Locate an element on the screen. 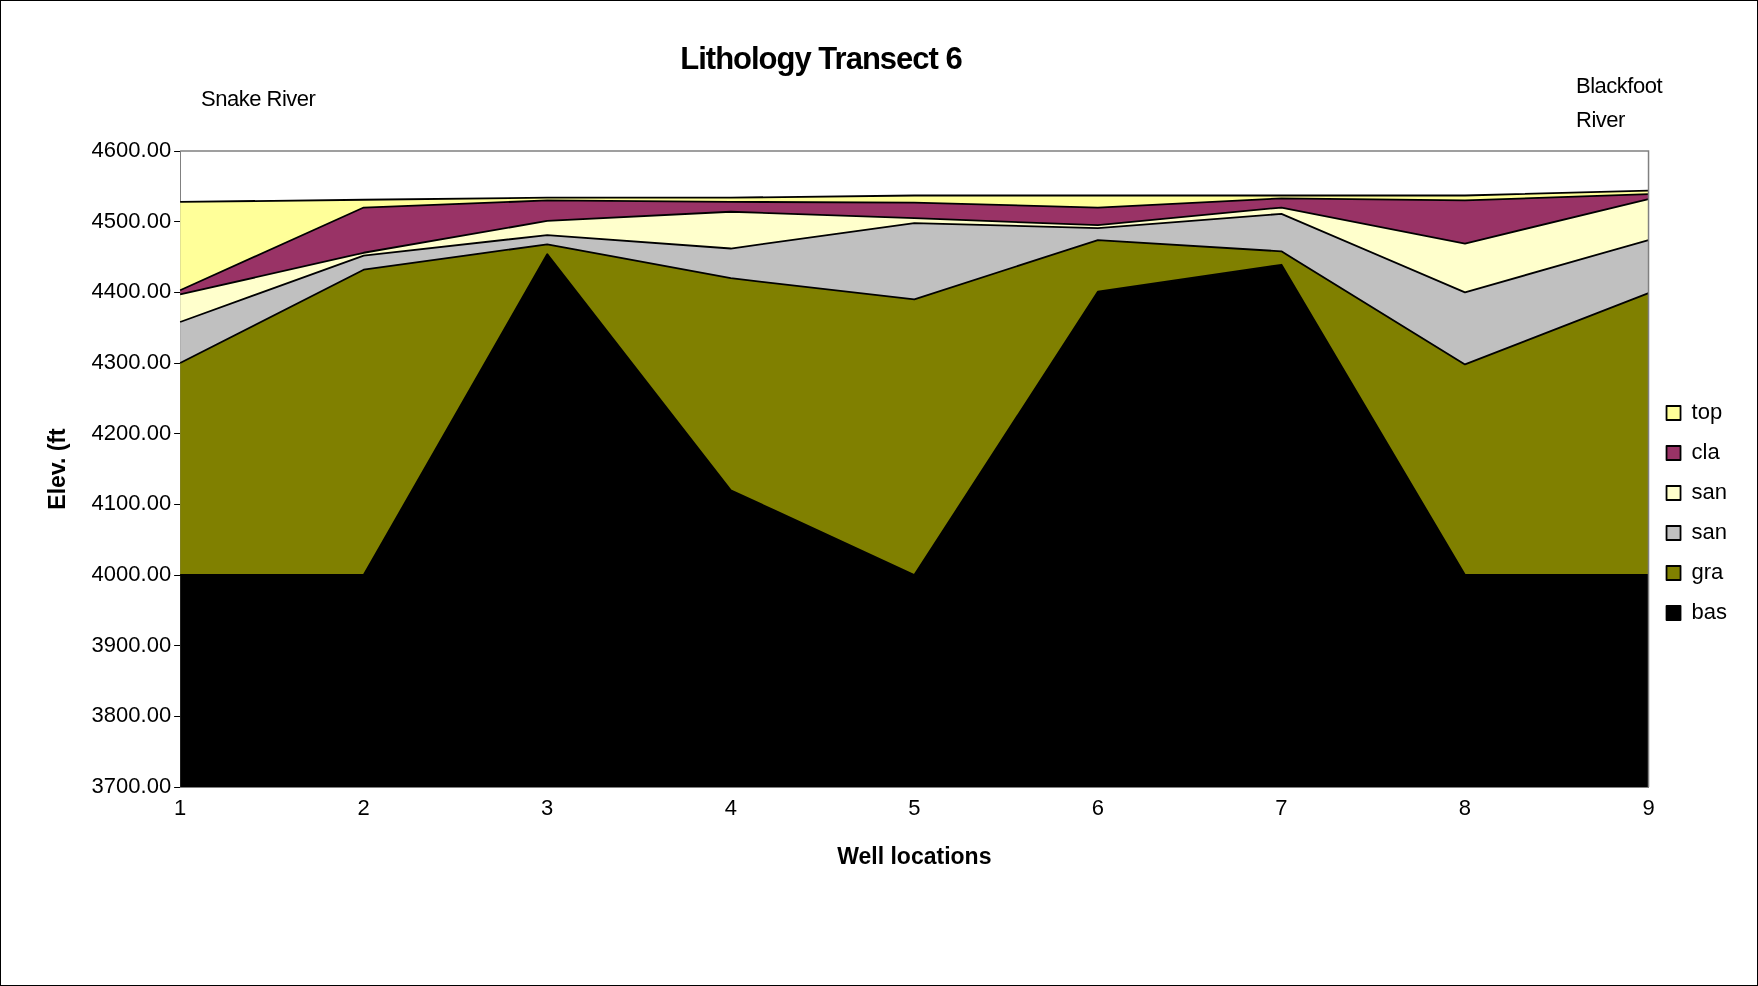 The width and height of the screenshot is (1758, 986). y-tick-label: 4400.00 is located at coordinates (131, 291).